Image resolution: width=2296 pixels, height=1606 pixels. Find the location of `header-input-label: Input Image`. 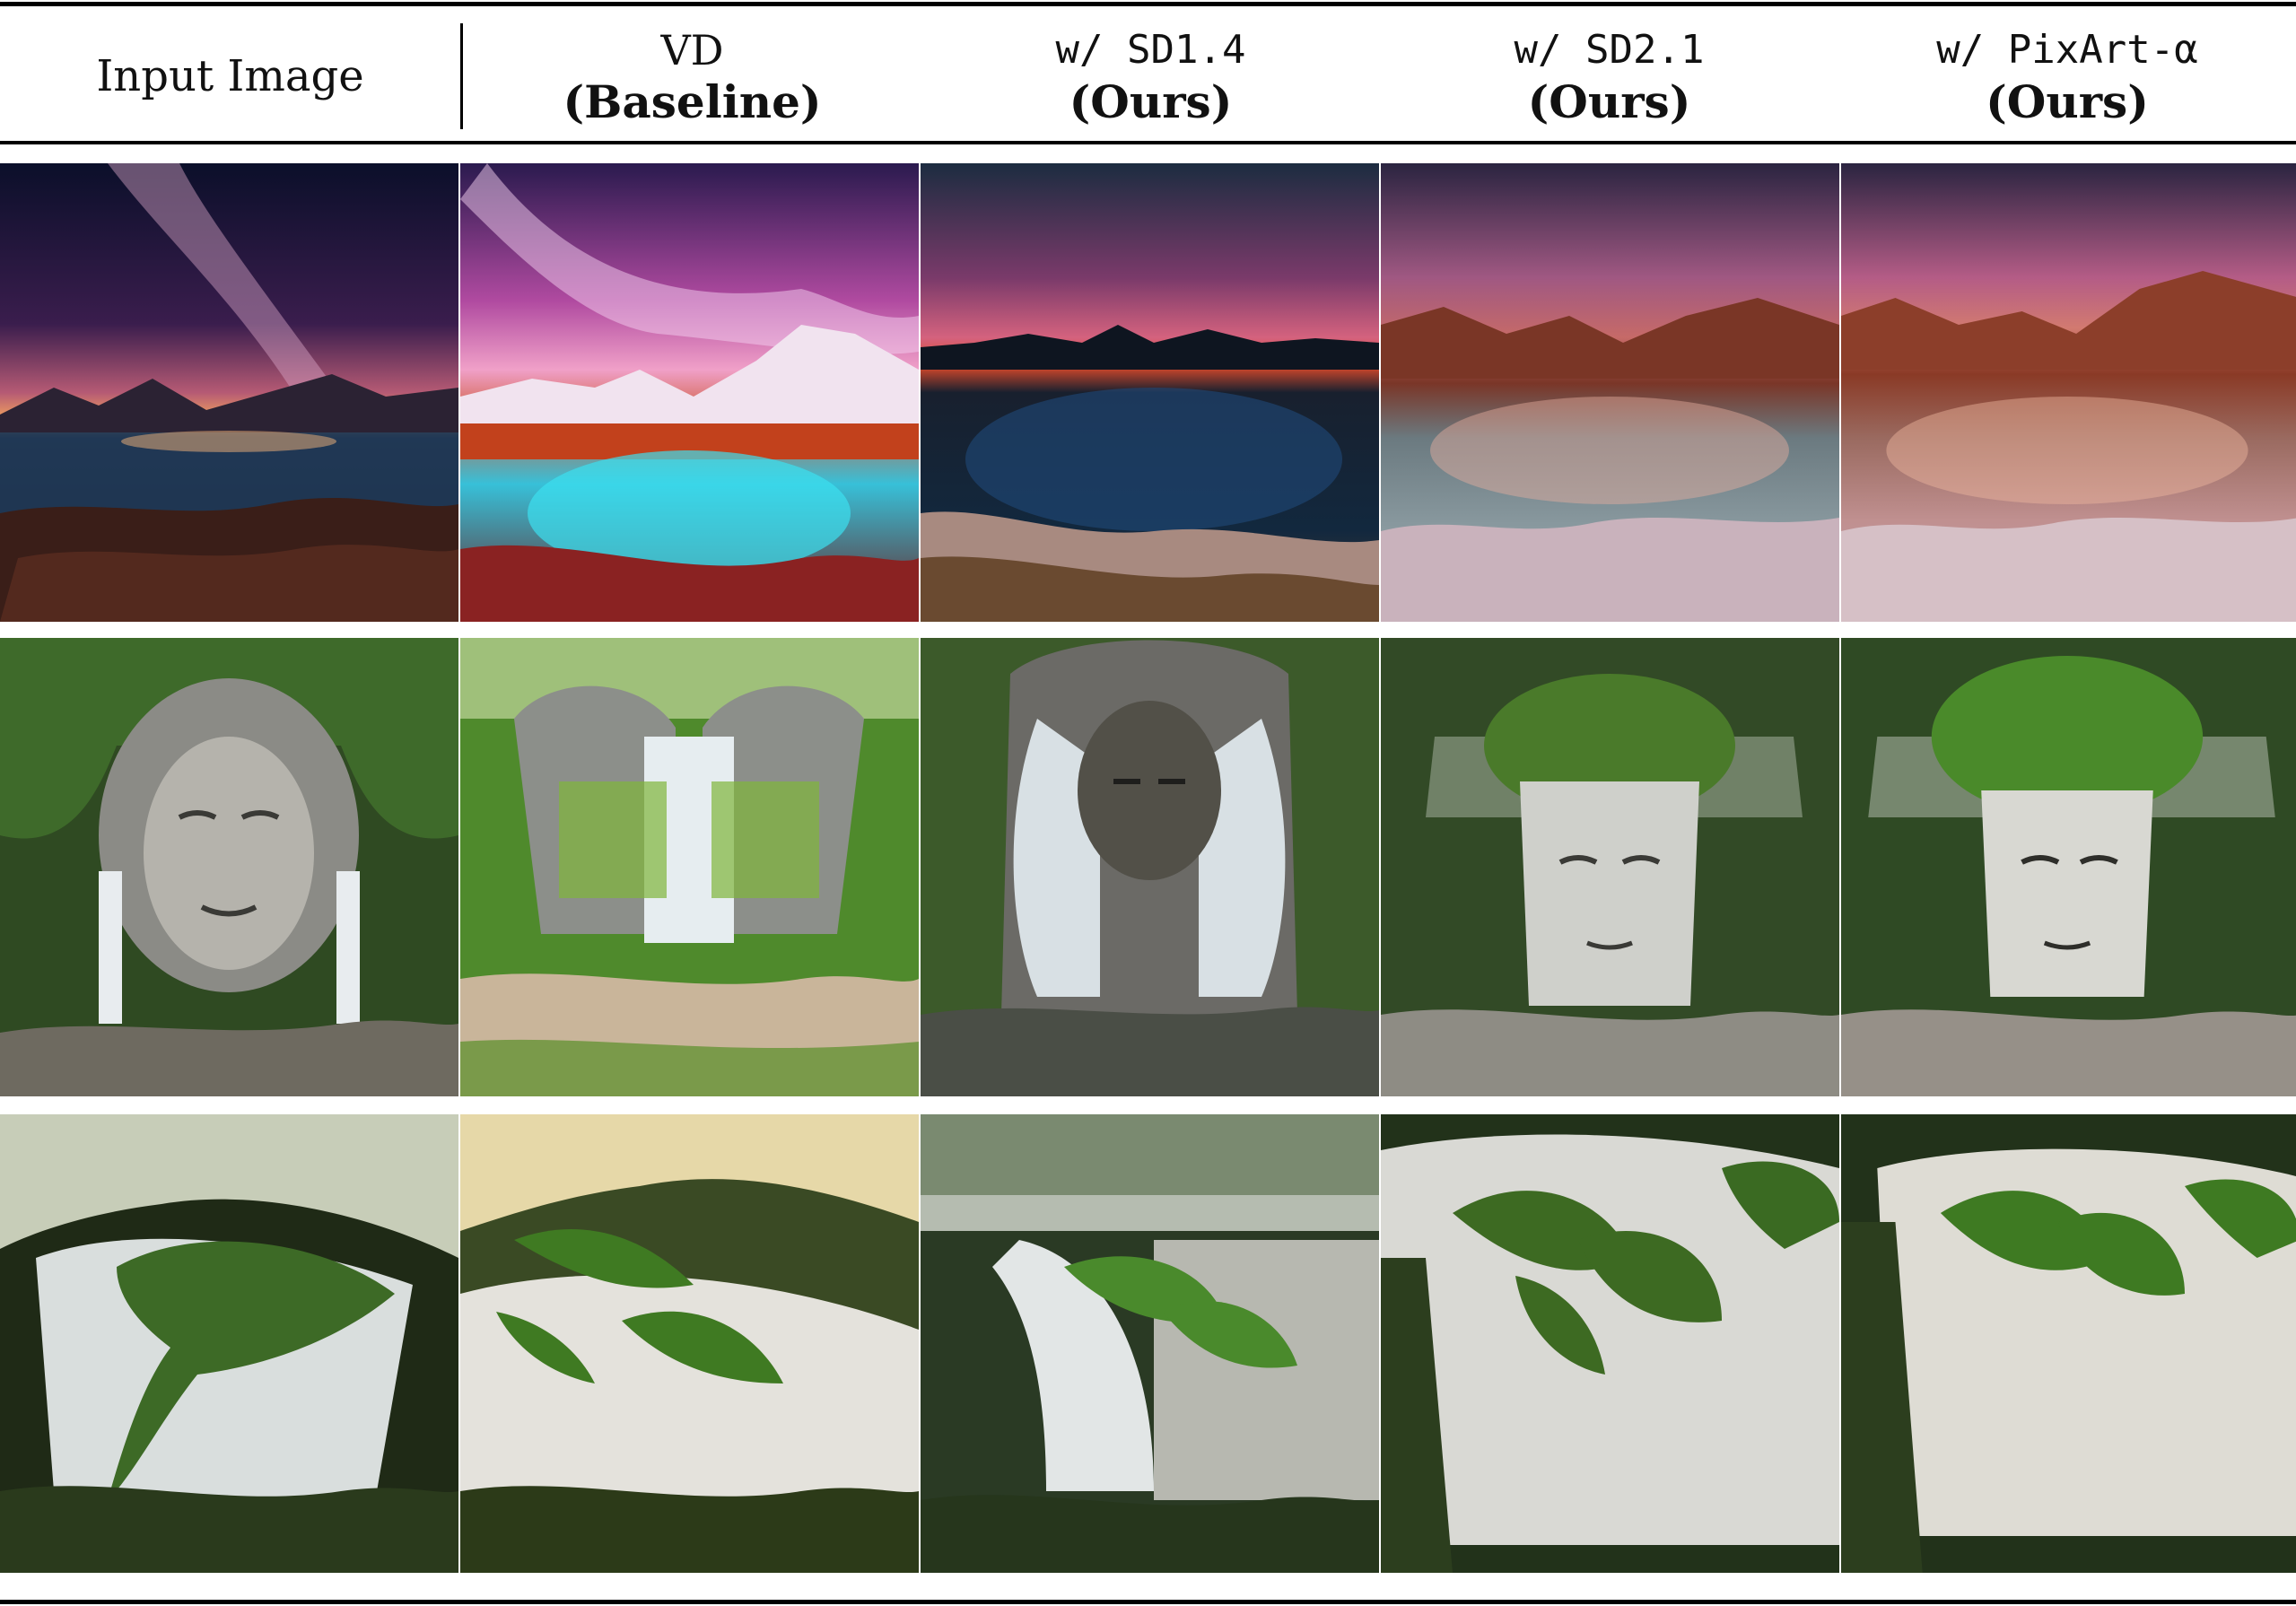

header-input-label: Input Image is located at coordinates (230, 76).